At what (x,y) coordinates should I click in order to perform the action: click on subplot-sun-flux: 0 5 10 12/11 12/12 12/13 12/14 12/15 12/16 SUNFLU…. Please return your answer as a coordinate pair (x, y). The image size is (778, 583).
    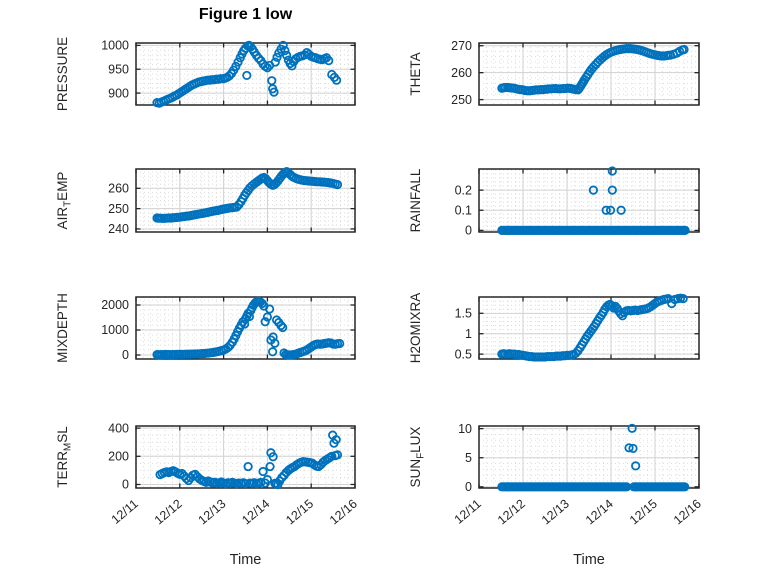
    Looking at the image, I should click on (556, 475).